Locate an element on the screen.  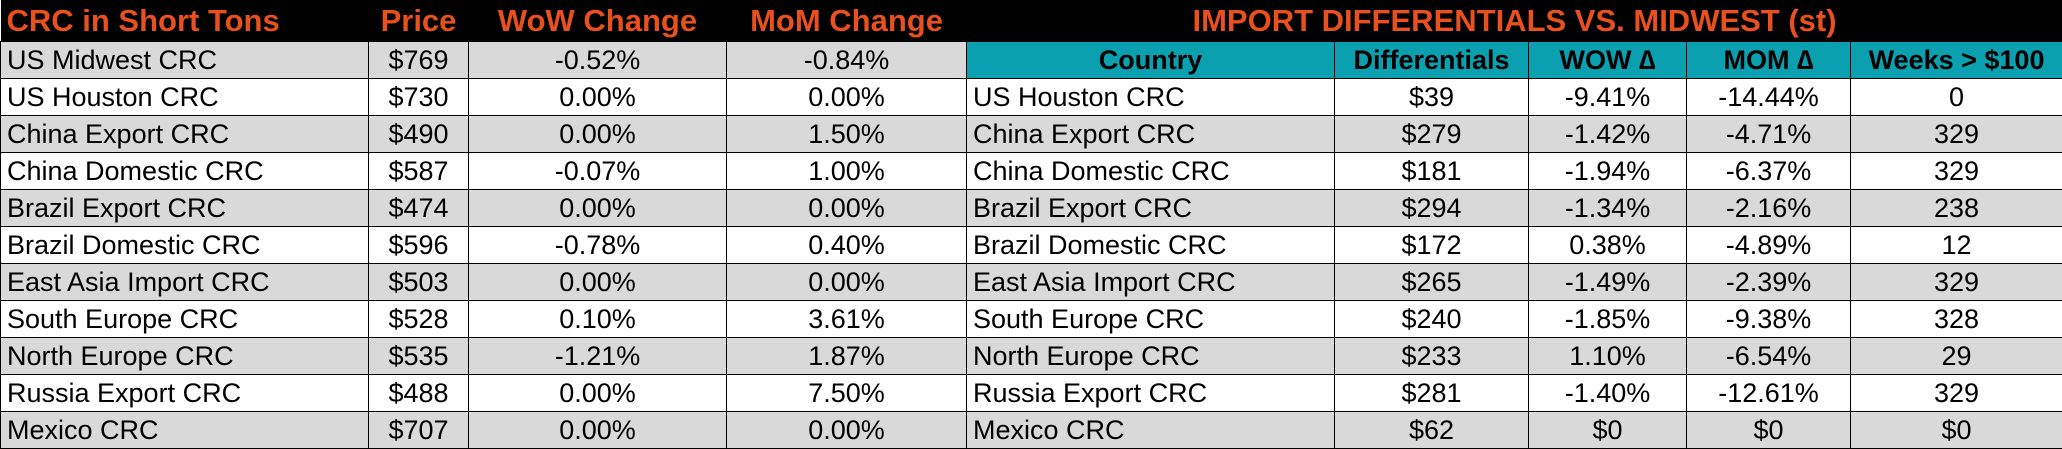
table-row: North Europe CRC$535-1.21%1.87% is located at coordinates (484, 356).